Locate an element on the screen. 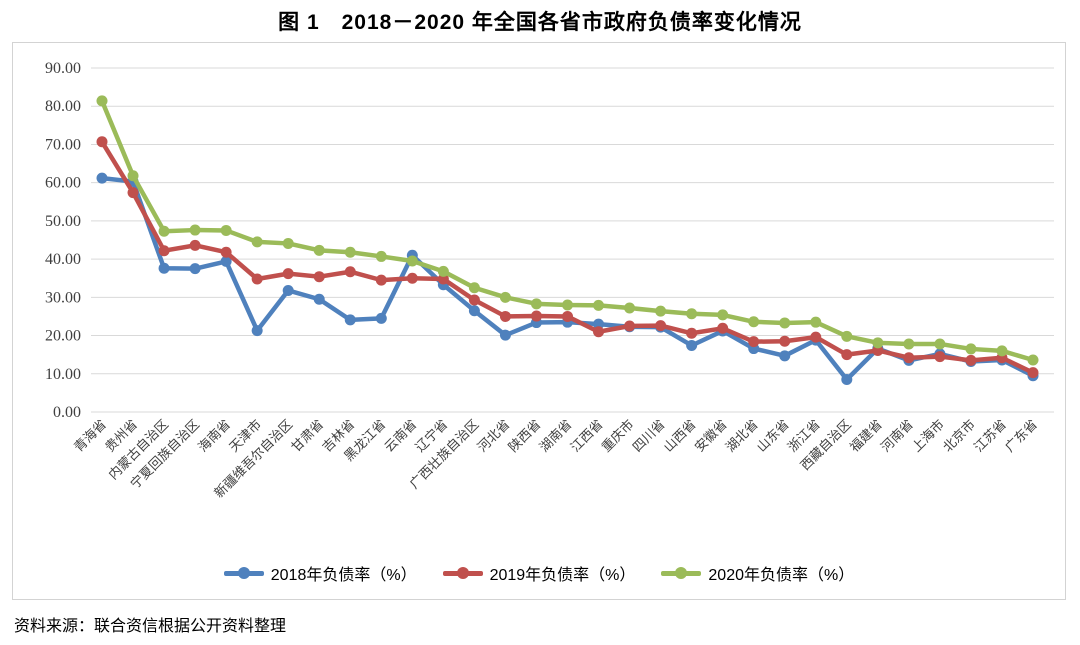 This screenshot has width=1080, height=645. y-tick-label: 60.00 is located at coordinates (63, 183).